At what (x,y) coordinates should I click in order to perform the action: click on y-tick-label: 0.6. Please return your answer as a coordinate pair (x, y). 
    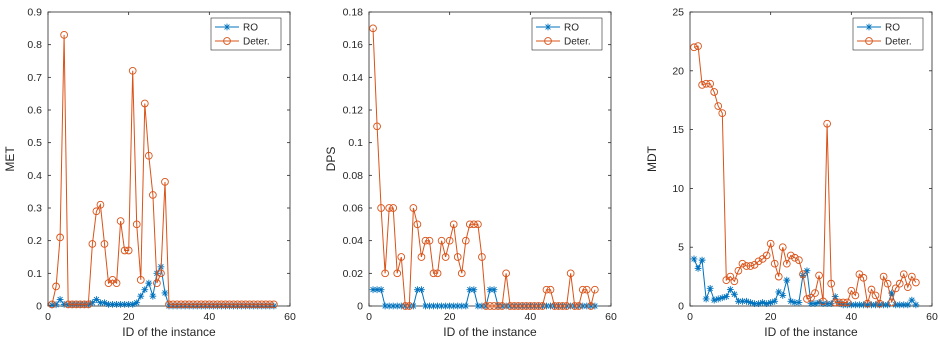
    Looking at the image, I should click on (34, 111).